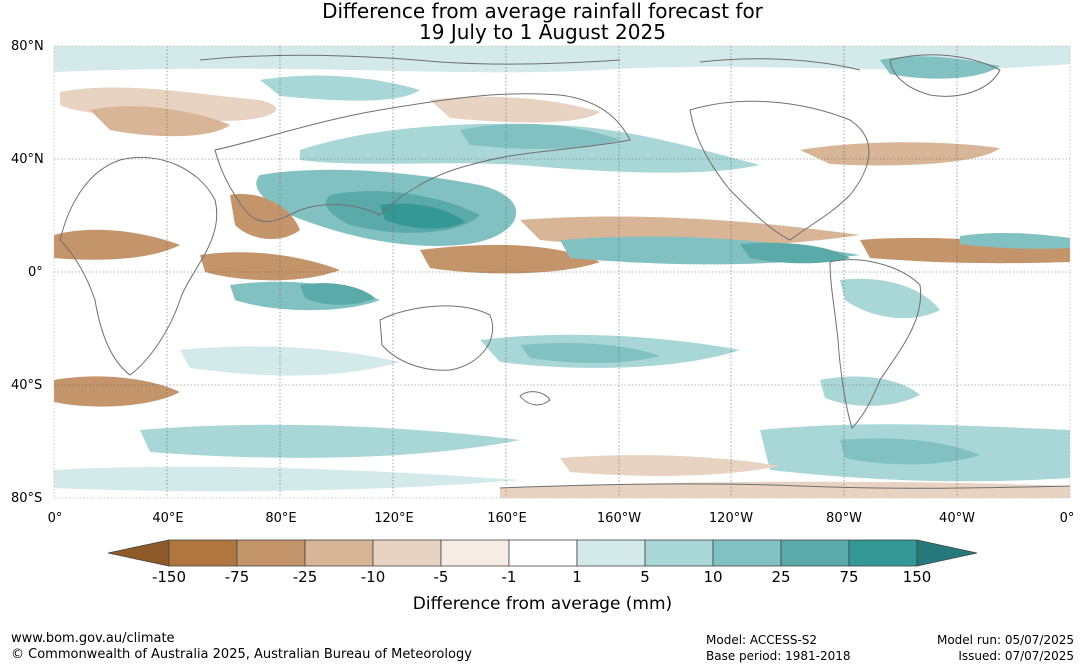  What do you see at coordinates (542, 604) in the screenshot?
I see `colorbar-label: Difference from average (mm)` at bounding box center [542, 604].